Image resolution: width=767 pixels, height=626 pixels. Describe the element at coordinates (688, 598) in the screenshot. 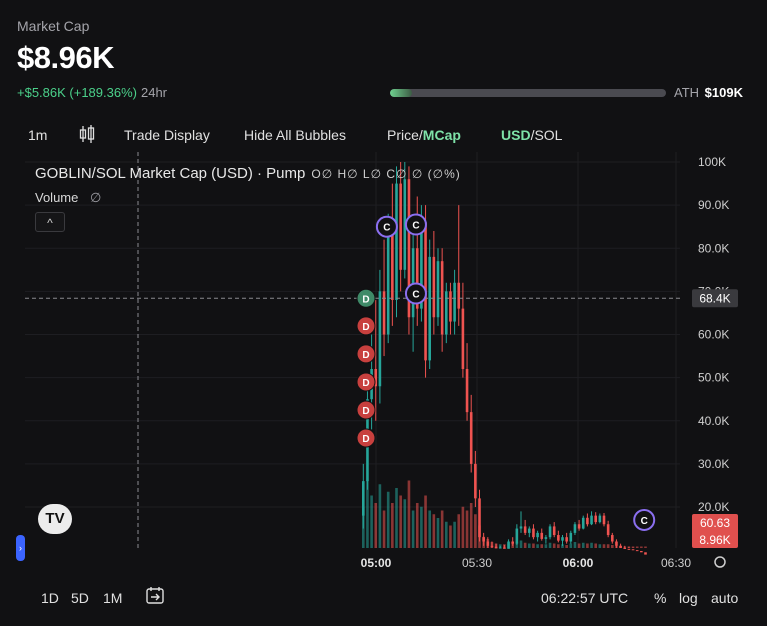

I see `log-scale-button: log` at that location.